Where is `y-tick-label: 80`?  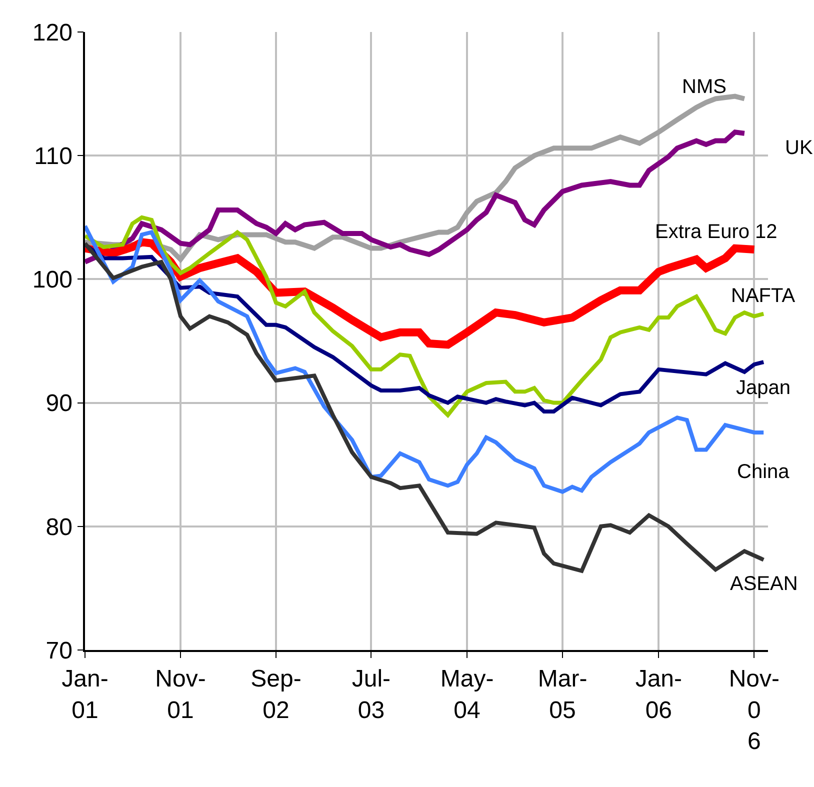 y-tick-label: 80 is located at coordinates (59, 527).